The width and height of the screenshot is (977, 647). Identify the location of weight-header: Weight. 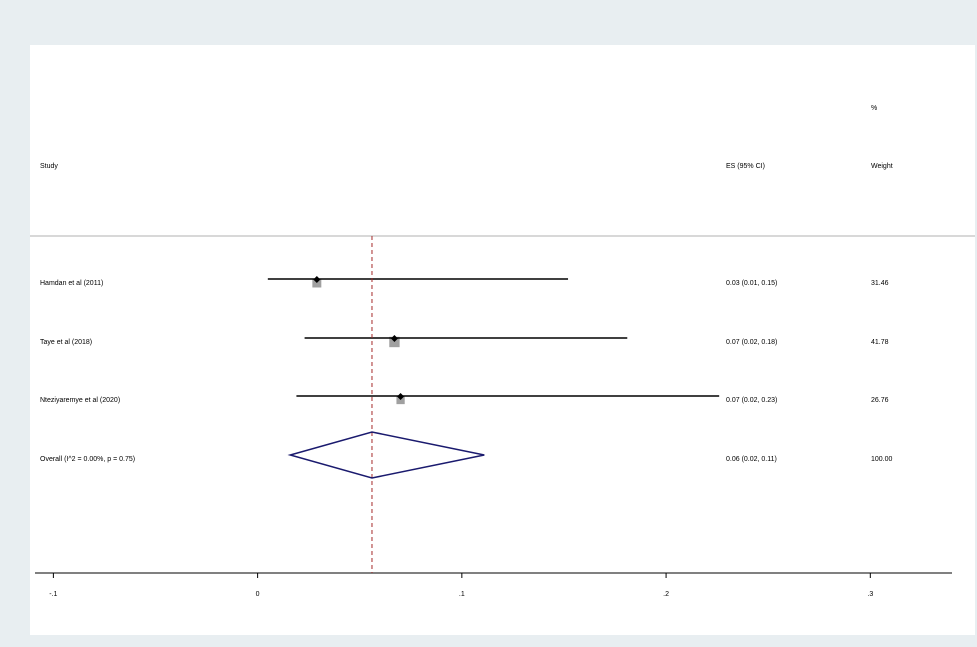
(882, 166).